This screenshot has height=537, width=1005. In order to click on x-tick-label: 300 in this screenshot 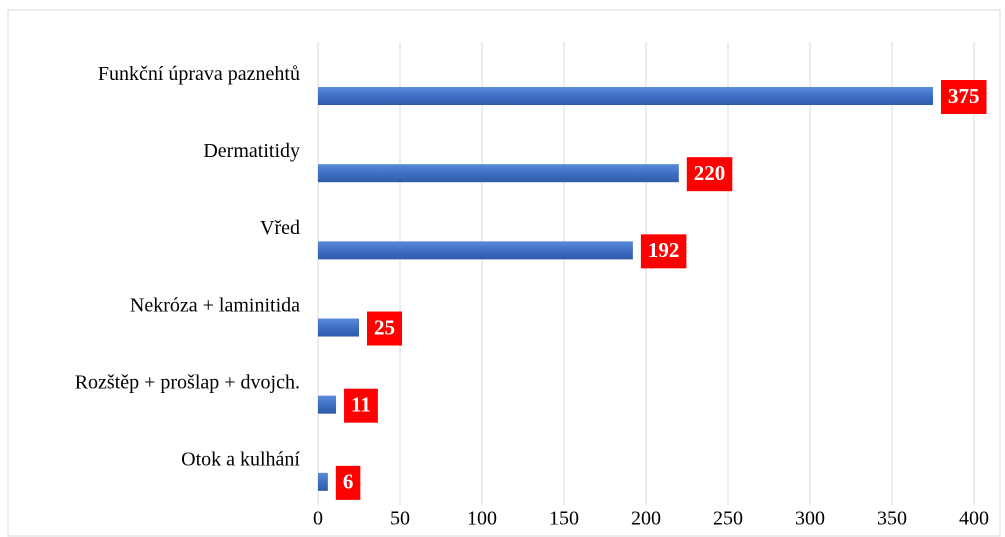, I will do `click(810, 519)`.